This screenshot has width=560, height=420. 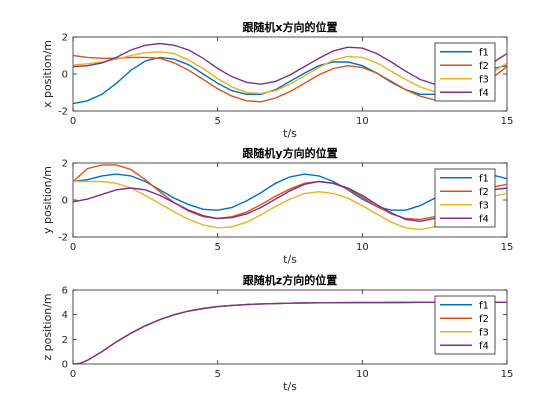 What do you see at coordinates (289, 153) in the screenshot?
I see `chart-title: 跟随机y方向的位置` at bounding box center [289, 153].